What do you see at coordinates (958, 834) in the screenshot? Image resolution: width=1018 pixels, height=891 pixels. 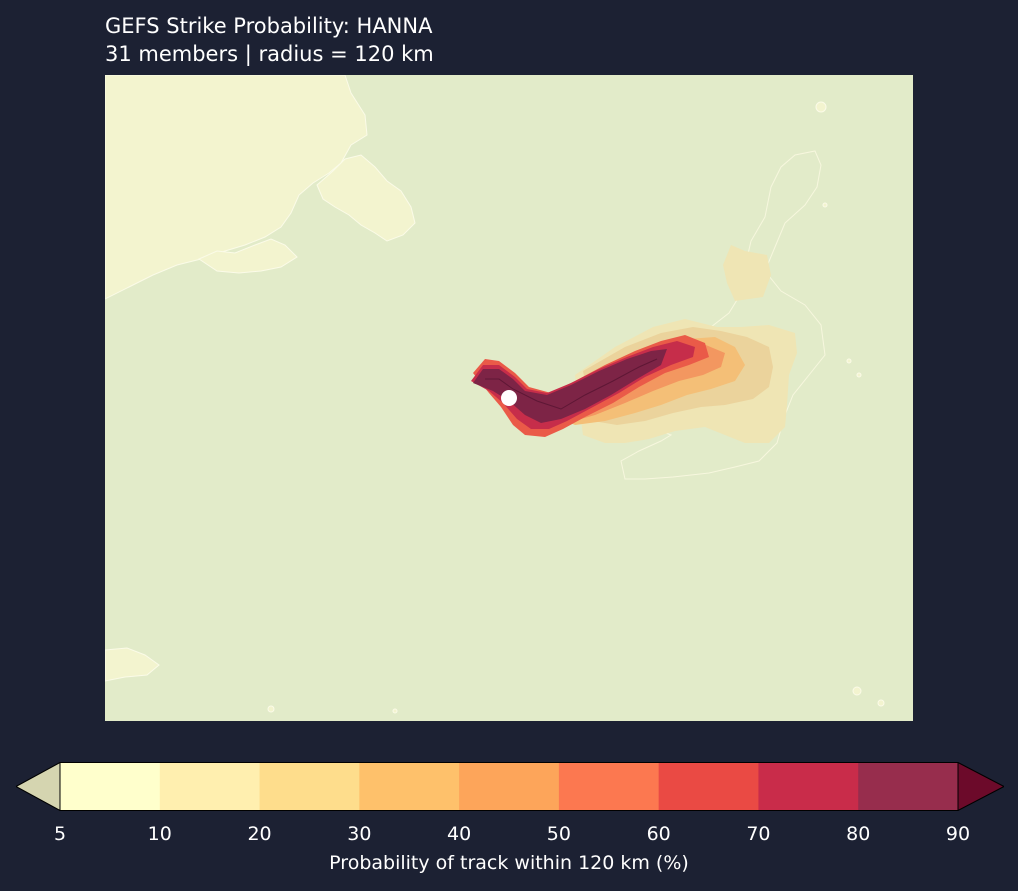 I see `colorbar-tick-label: 90` at bounding box center [958, 834].